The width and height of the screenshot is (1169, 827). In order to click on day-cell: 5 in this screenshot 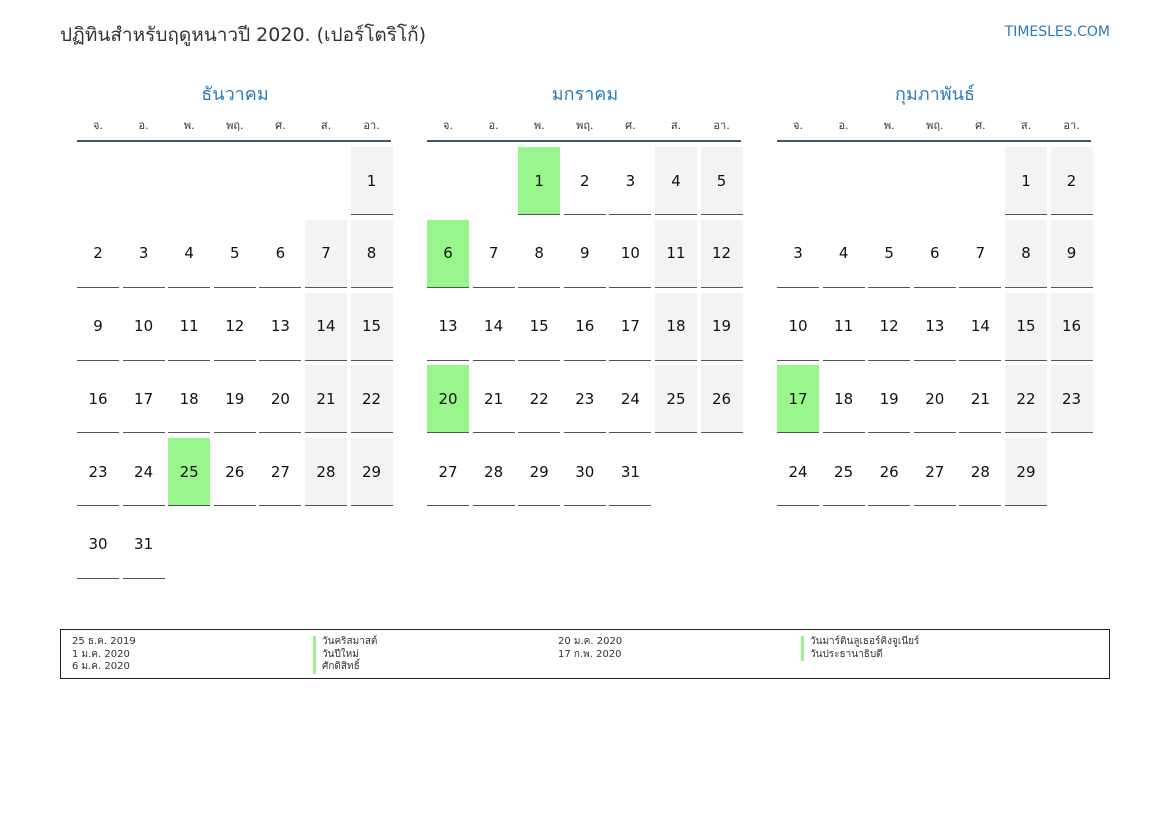, I will do `click(721, 181)`.